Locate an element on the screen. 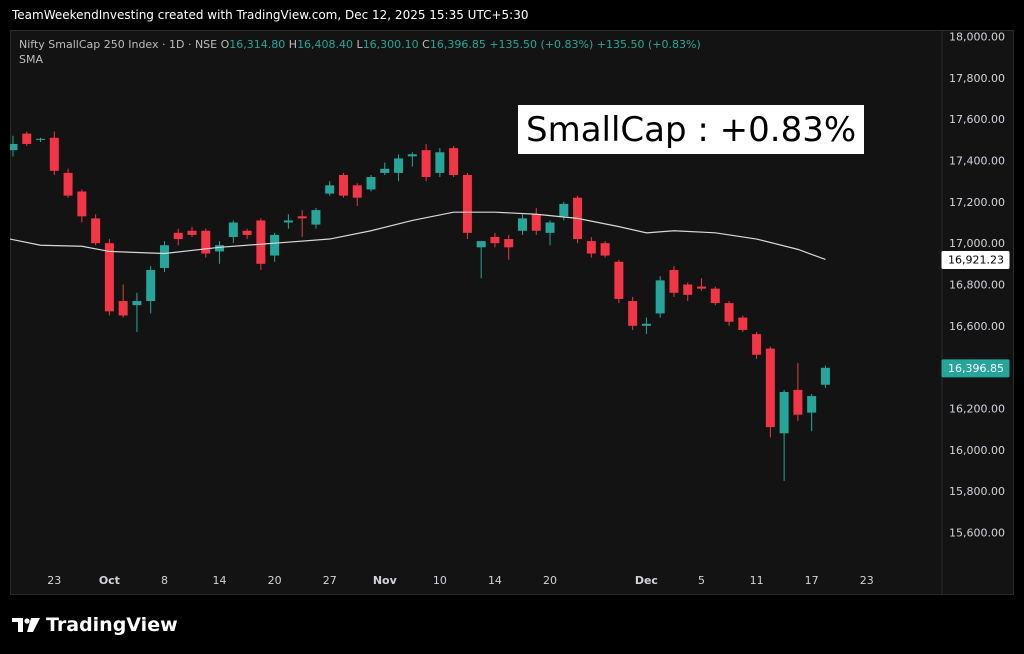  brand-name: TradingView is located at coordinates (112, 625).